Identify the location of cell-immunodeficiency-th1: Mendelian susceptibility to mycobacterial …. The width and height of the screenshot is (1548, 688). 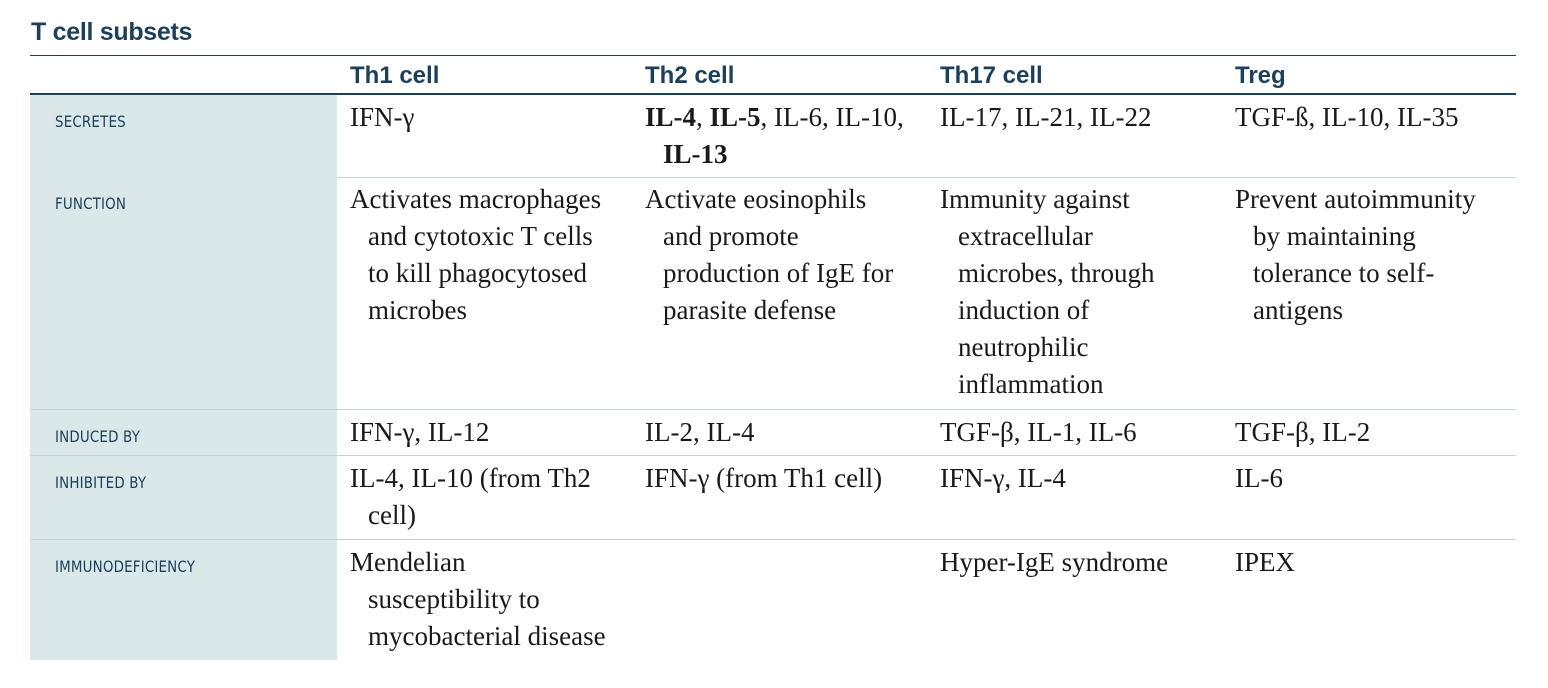
(490, 599).